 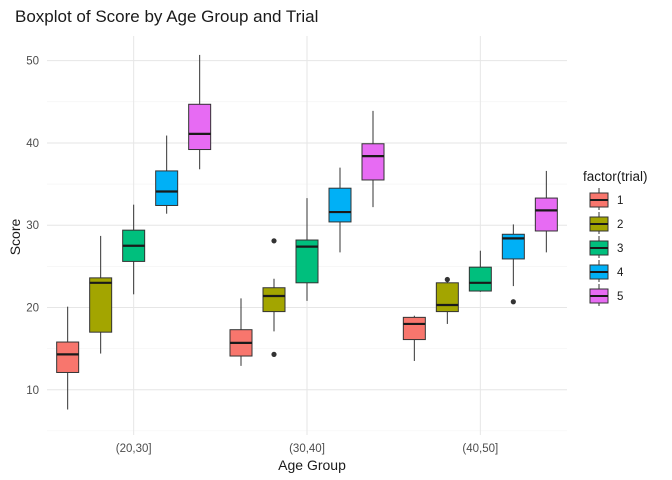 What do you see at coordinates (620, 201) in the screenshot?
I see `legend-label: 1` at bounding box center [620, 201].